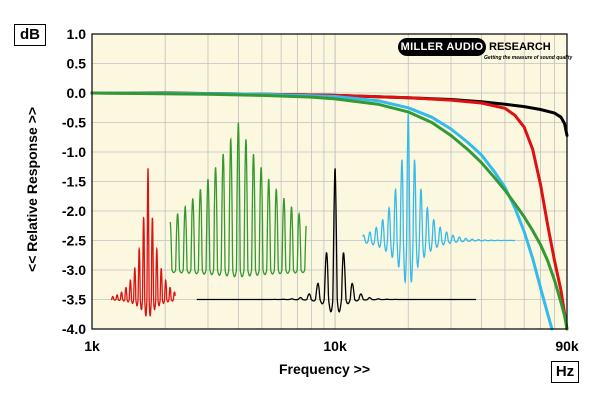 This screenshot has height=409, width=600. Describe the element at coordinates (528, 58) in the screenshot. I see `brand-tagline: Getting the measure of sound quality` at that location.